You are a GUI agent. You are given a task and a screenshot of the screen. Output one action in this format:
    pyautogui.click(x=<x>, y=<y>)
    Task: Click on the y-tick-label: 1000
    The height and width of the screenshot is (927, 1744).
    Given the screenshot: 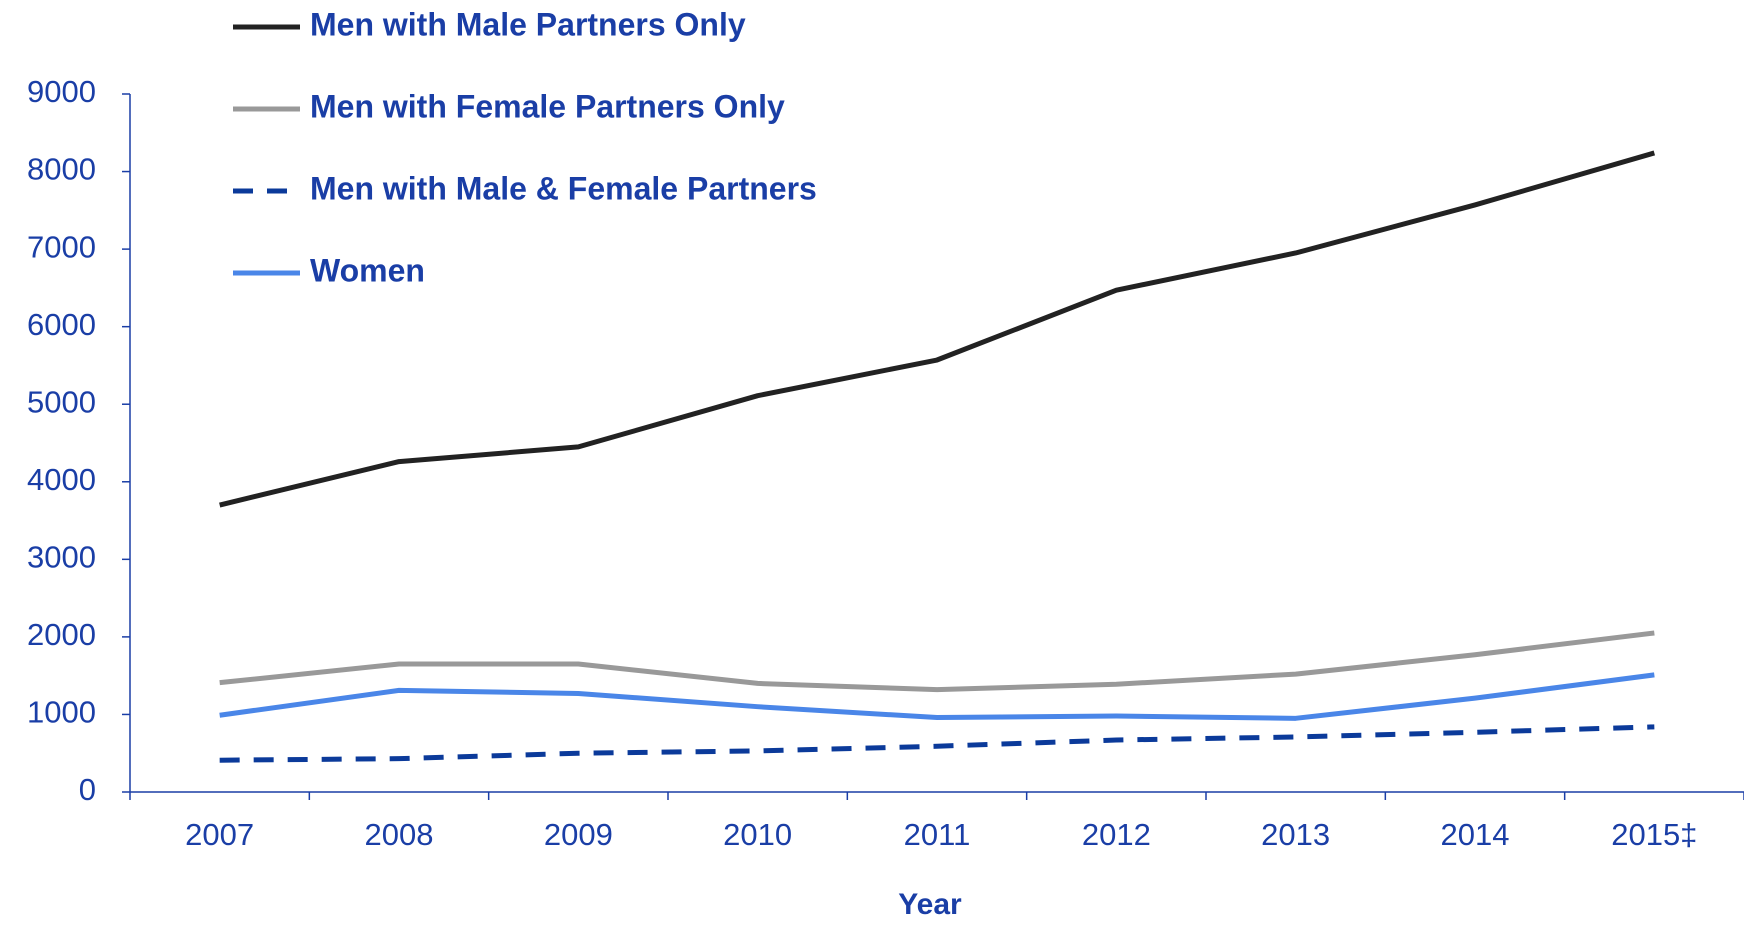 What is the action you would take?
    pyautogui.click(x=61, y=712)
    